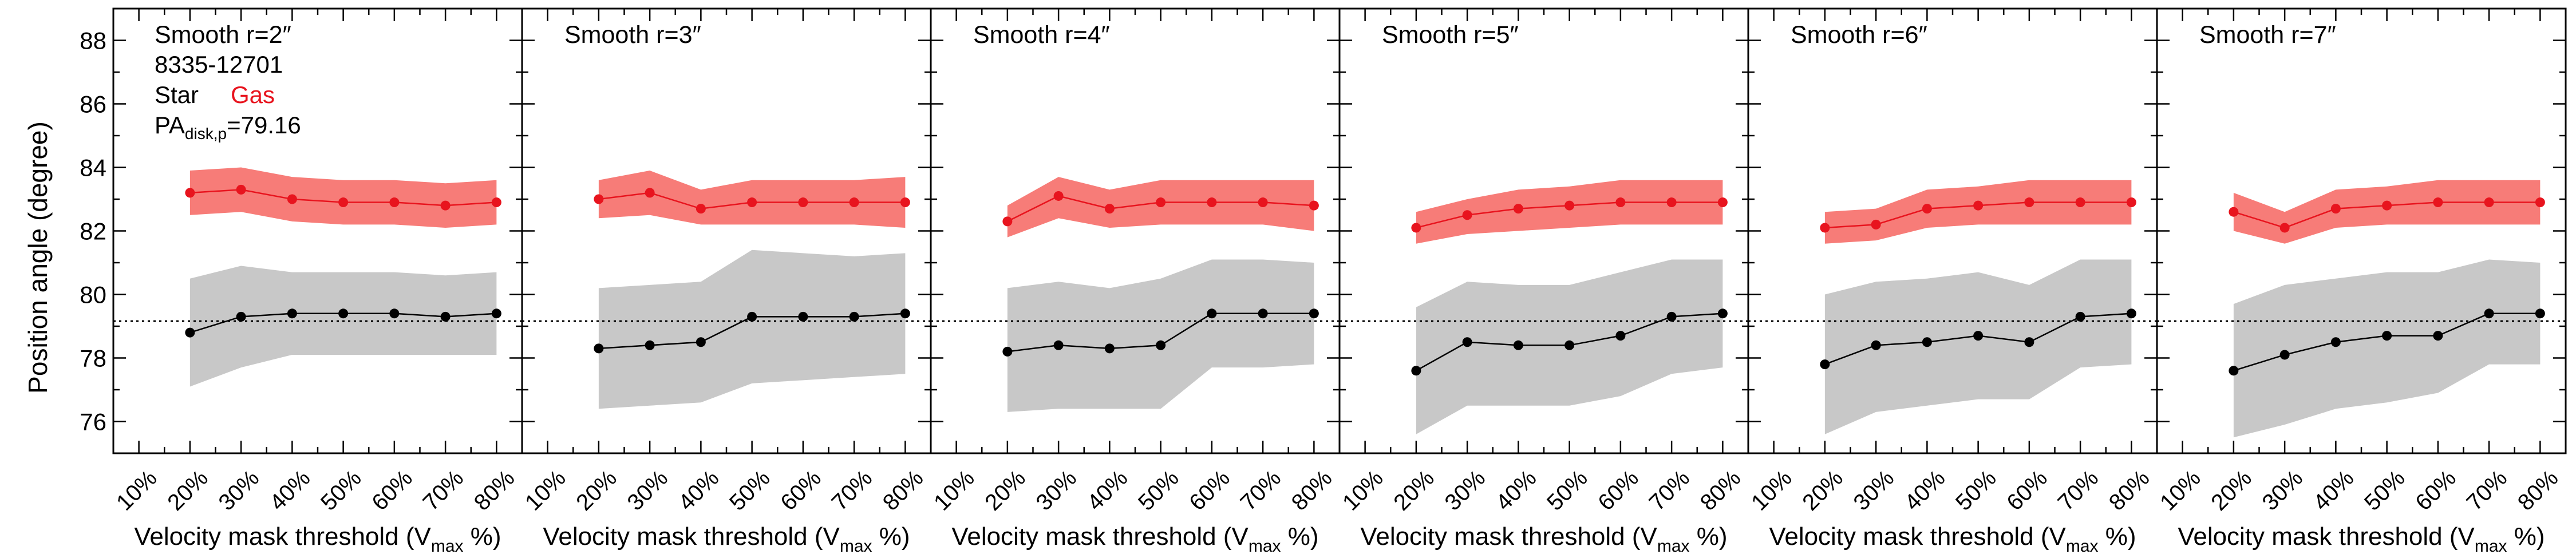  Describe the element at coordinates (38, 257) in the screenshot. I see `y-axis-label: Position angle (degree)` at that location.